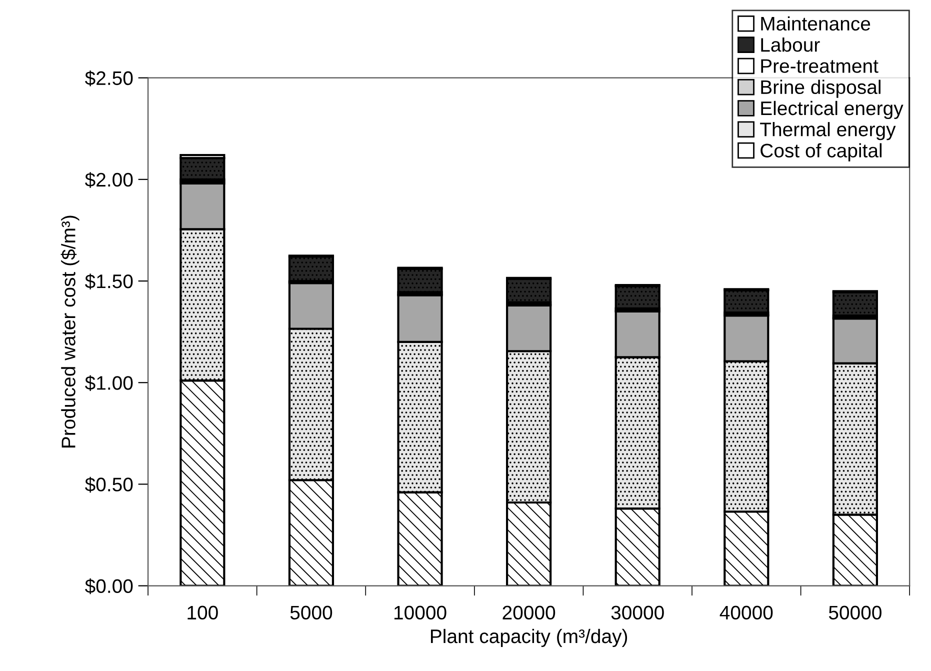 The image size is (931, 671). I want to click on y-axis-title: Produced water cost ($/m³), so click(70, 332).